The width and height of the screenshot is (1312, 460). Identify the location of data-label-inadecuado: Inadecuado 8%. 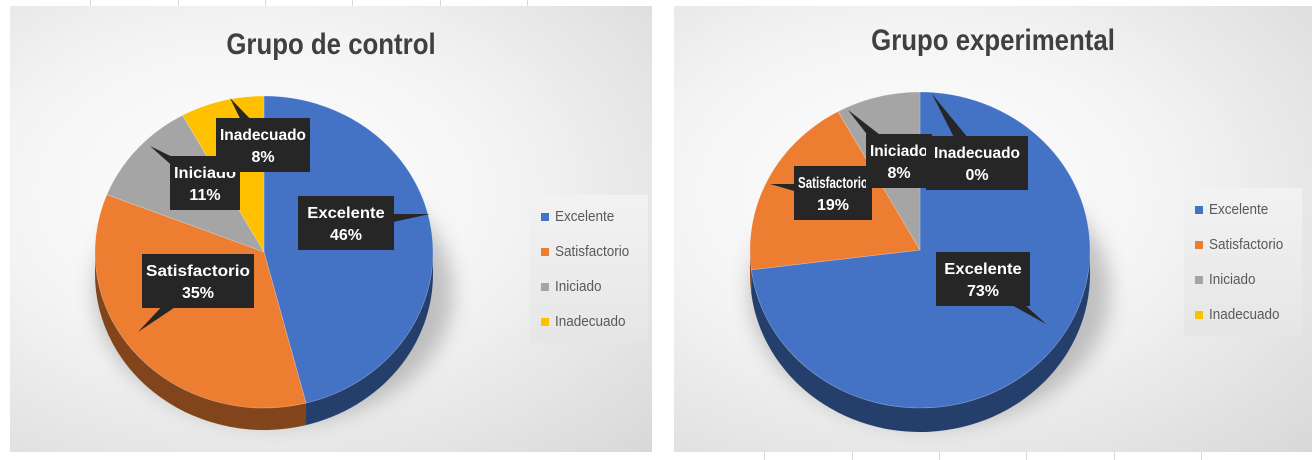
(263, 135).